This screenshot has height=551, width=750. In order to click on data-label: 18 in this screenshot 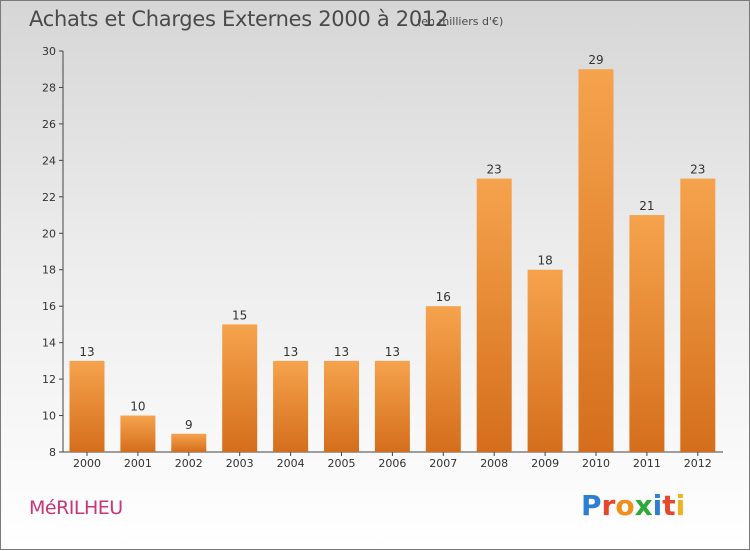, I will do `click(544, 261)`.